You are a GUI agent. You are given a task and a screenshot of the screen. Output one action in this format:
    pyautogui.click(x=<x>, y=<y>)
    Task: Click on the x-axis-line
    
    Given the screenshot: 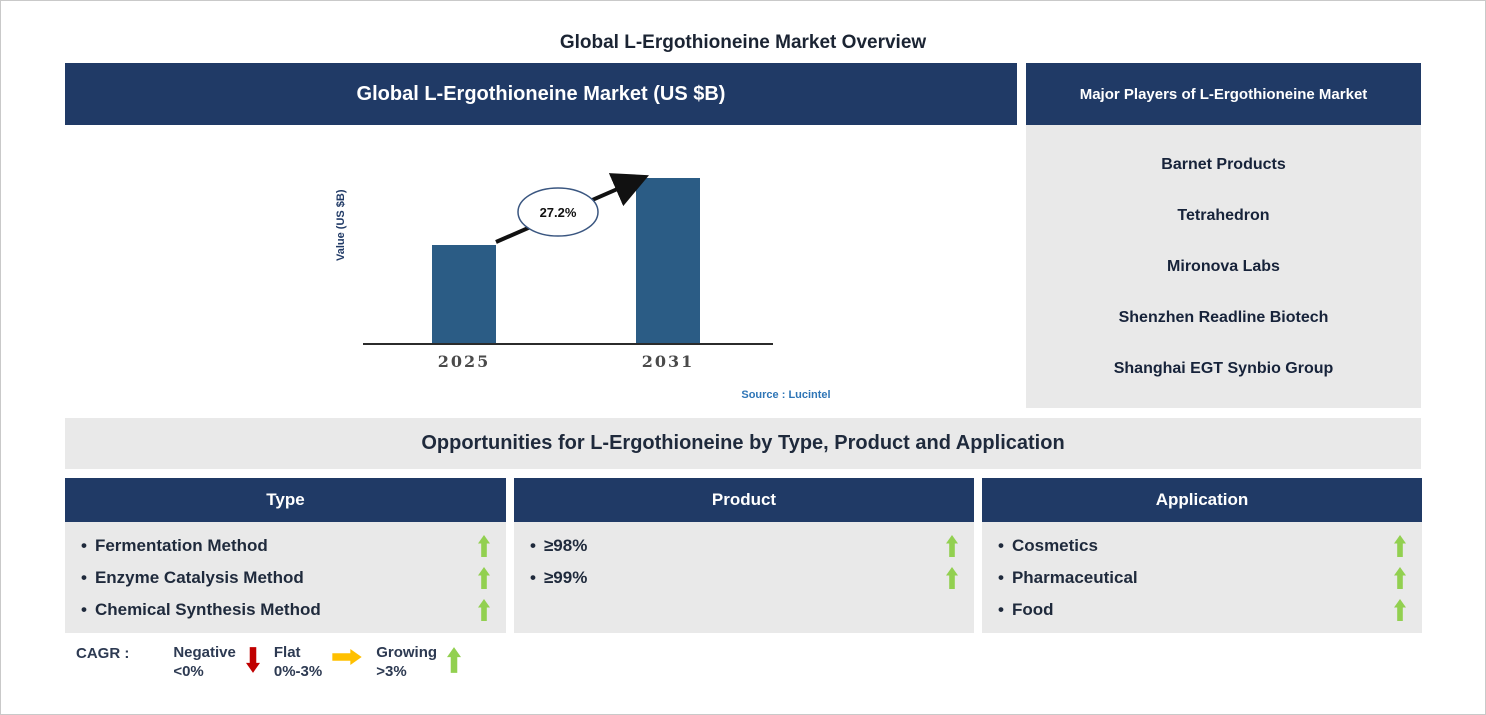 What is the action you would take?
    pyautogui.click(x=568, y=344)
    